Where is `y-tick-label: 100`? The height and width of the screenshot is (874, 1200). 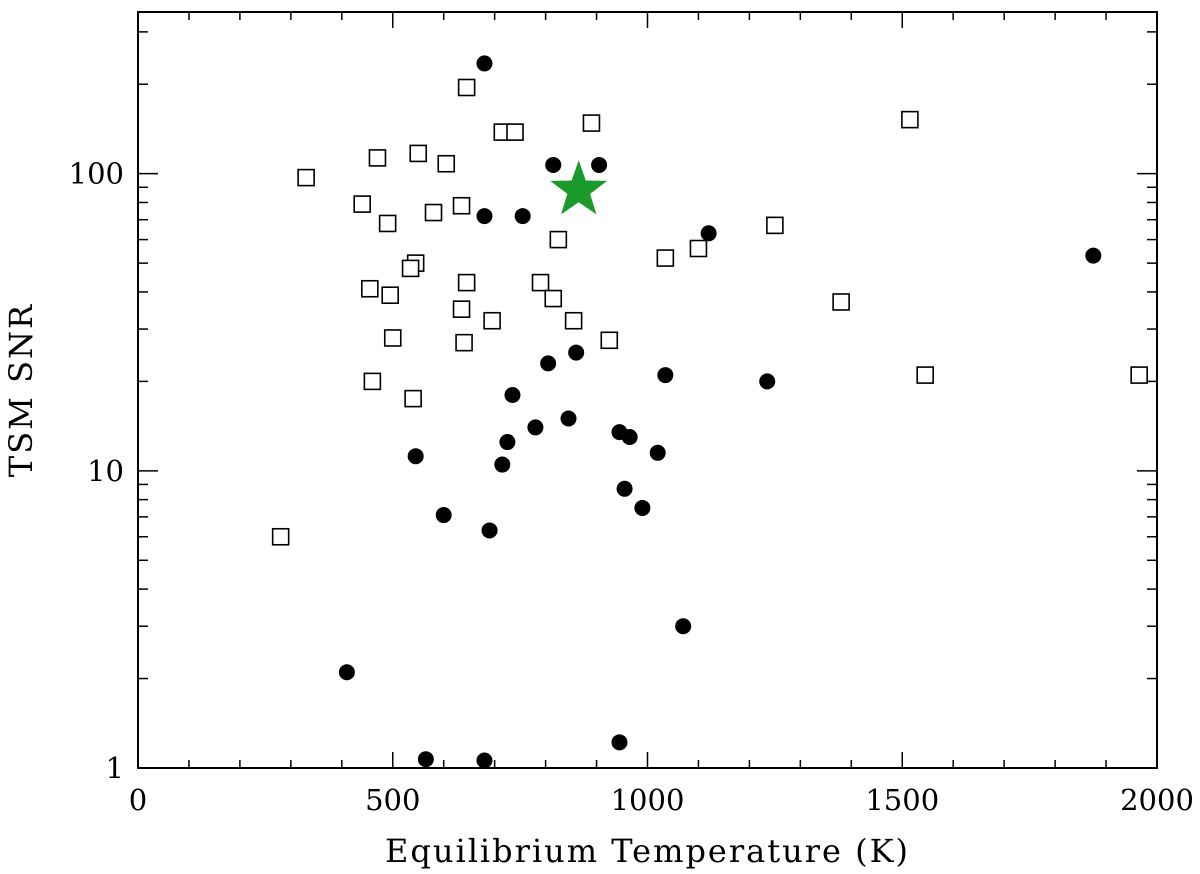 y-tick-label: 100 is located at coordinates (96, 174).